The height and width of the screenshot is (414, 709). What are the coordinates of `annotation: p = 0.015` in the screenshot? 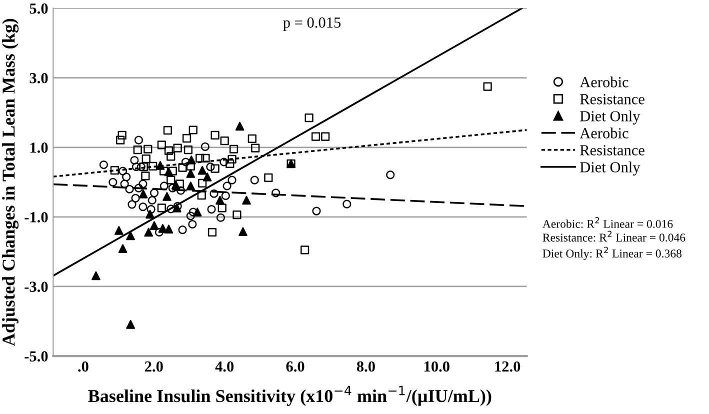 It's located at (312, 24).